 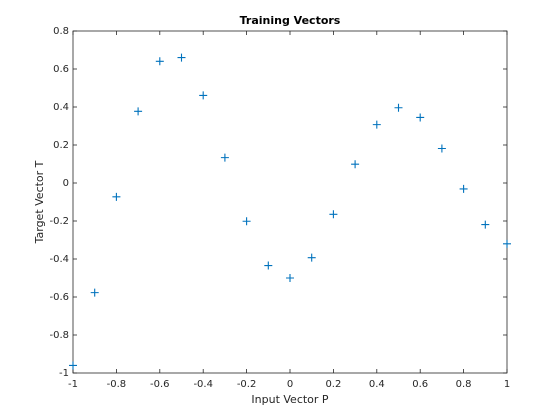 What do you see at coordinates (420, 384) in the screenshot?
I see `x-tick-label: 0.6` at bounding box center [420, 384].